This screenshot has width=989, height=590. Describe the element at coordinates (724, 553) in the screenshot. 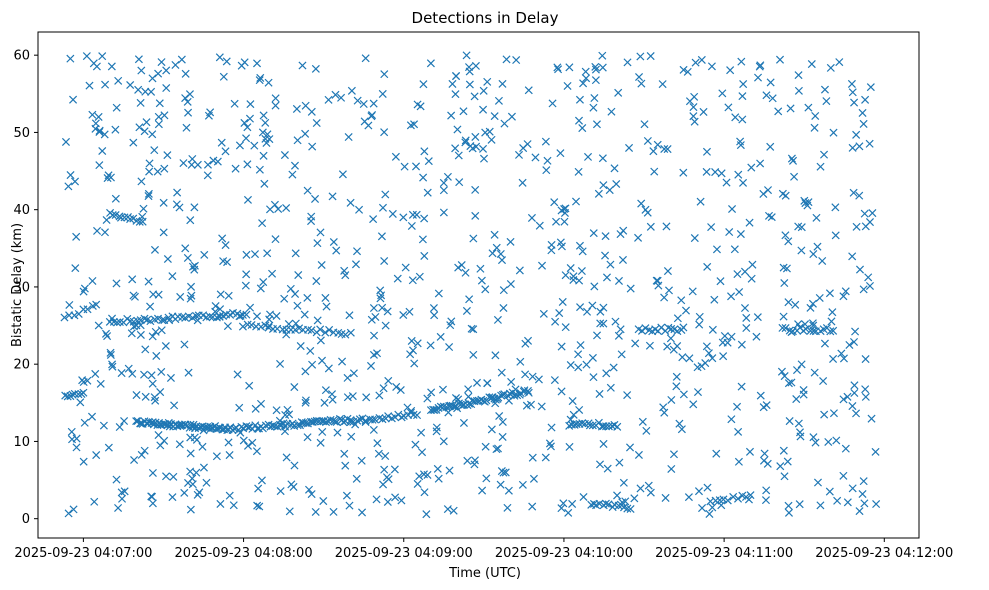

I see `x-tick-label: 2025-09-23 04:11:00` at that location.